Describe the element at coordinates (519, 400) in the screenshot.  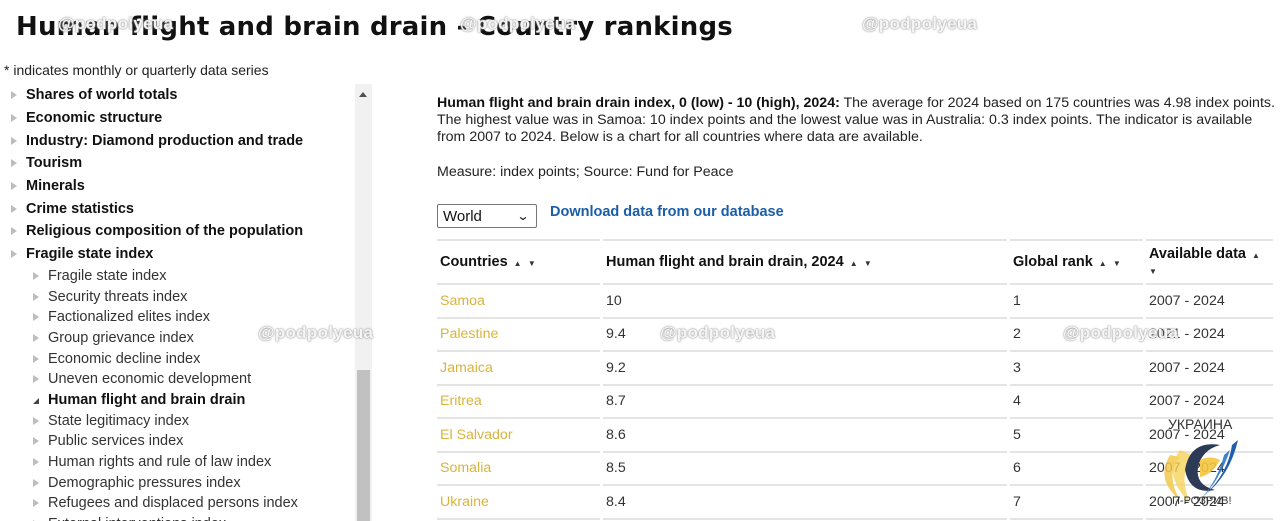
I see `country-cell: Eritrea` at that location.